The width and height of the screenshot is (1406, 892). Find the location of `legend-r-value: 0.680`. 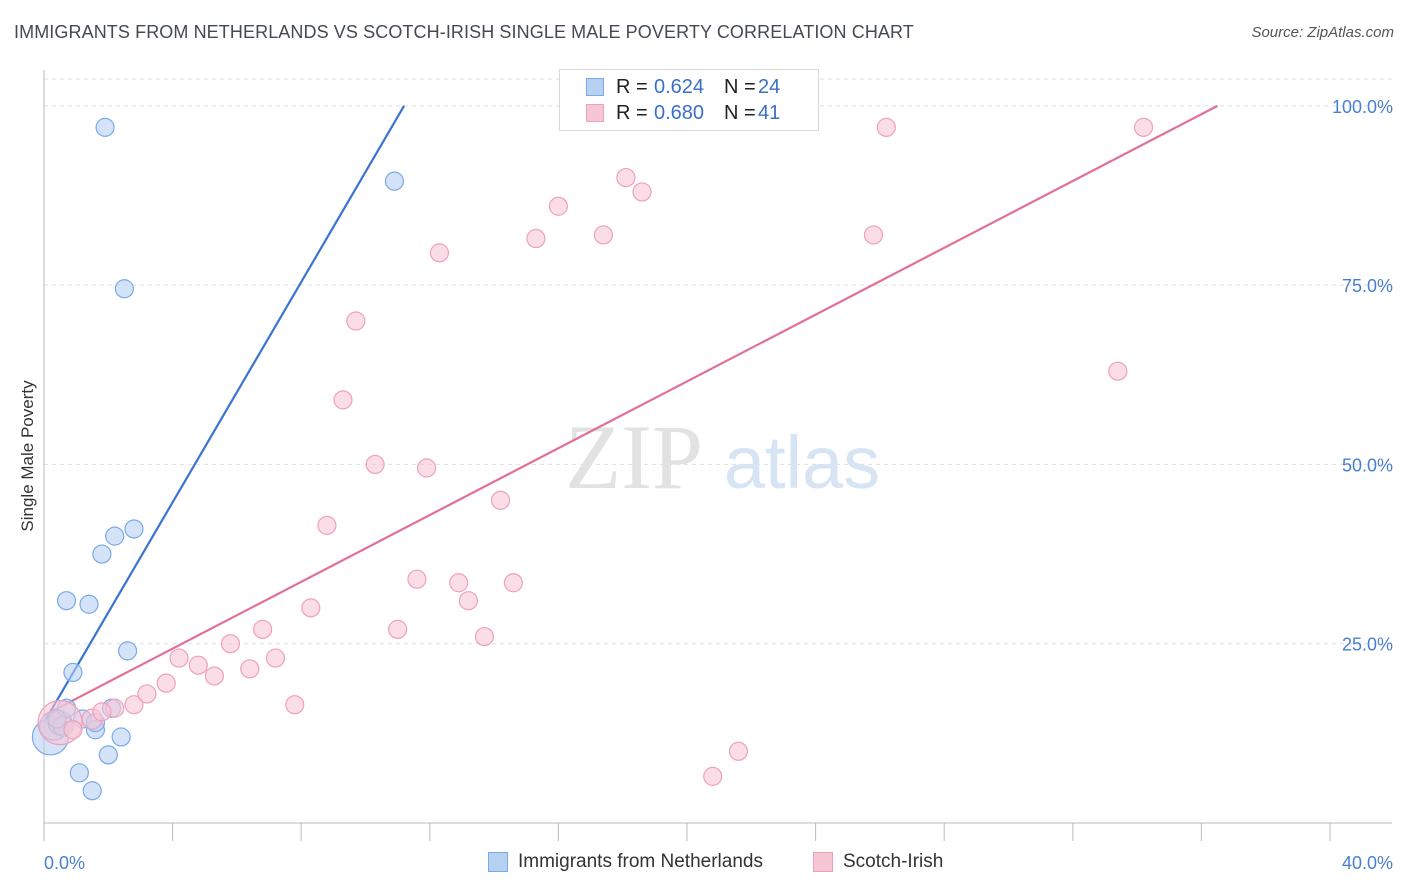

legend-r-value: 0.680 is located at coordinates (679, 112).